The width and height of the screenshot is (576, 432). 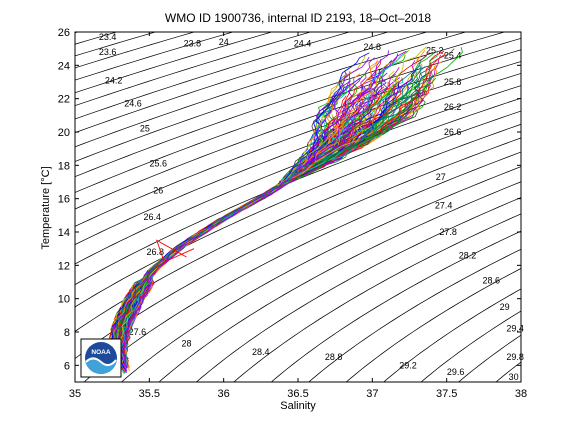 What do you see at coordinates (446, 394) in the screenshot?
I see `x-tick-label: 37.5` at bounding box center [446, 394].